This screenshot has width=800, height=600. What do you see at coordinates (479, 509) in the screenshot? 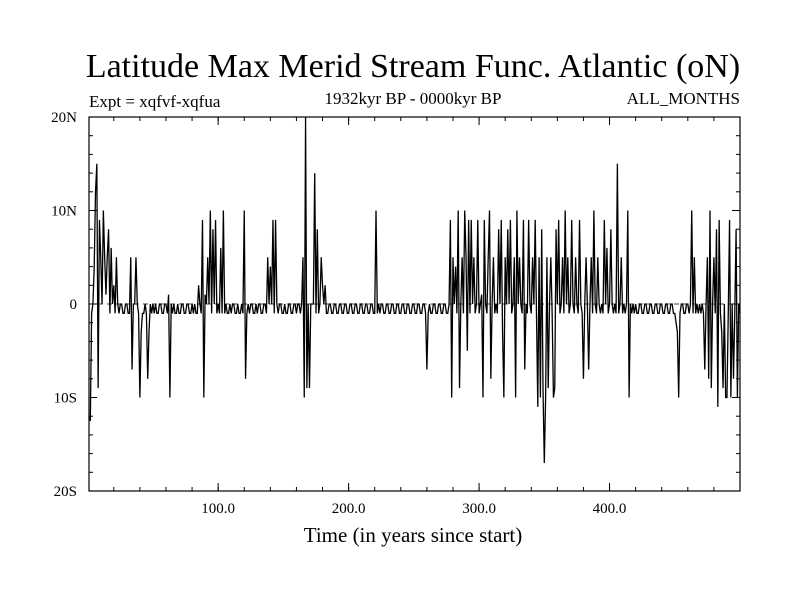
I see `x-tick-label: 300.0` at bounding box center [479, 509].